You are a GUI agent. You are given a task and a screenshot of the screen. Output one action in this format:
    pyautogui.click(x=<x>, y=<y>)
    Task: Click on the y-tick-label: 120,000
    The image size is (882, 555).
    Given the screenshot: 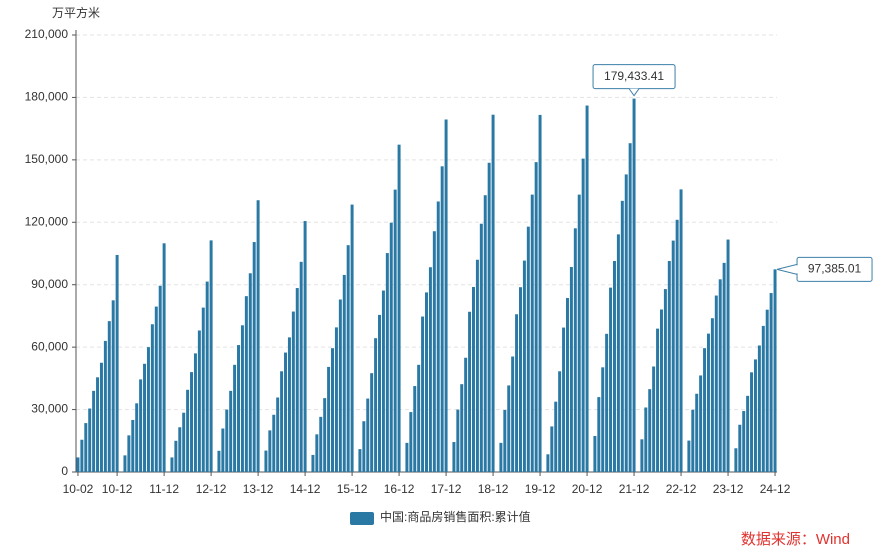 What is the action you would take?
    pyautogui.click(x=47, y=221)
    